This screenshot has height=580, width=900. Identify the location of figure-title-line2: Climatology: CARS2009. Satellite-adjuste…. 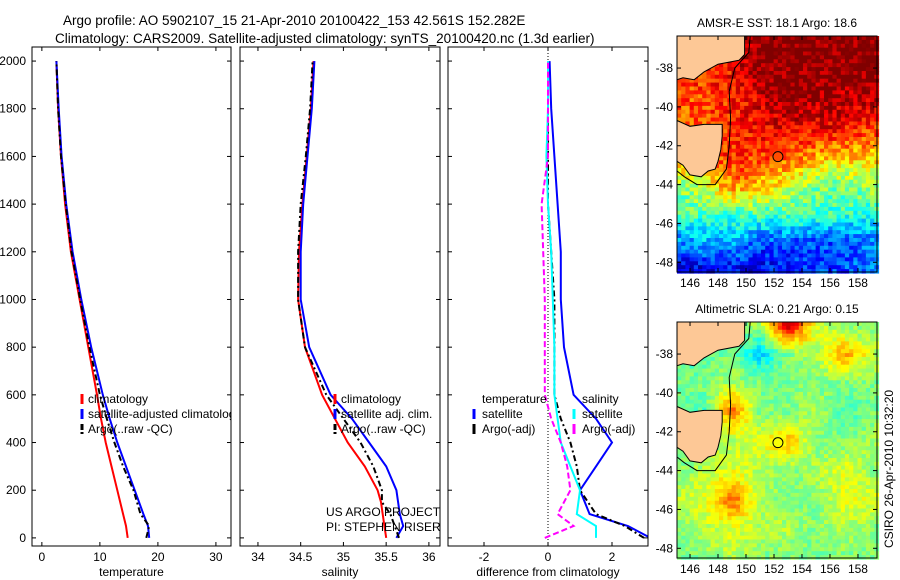
(325, 38).